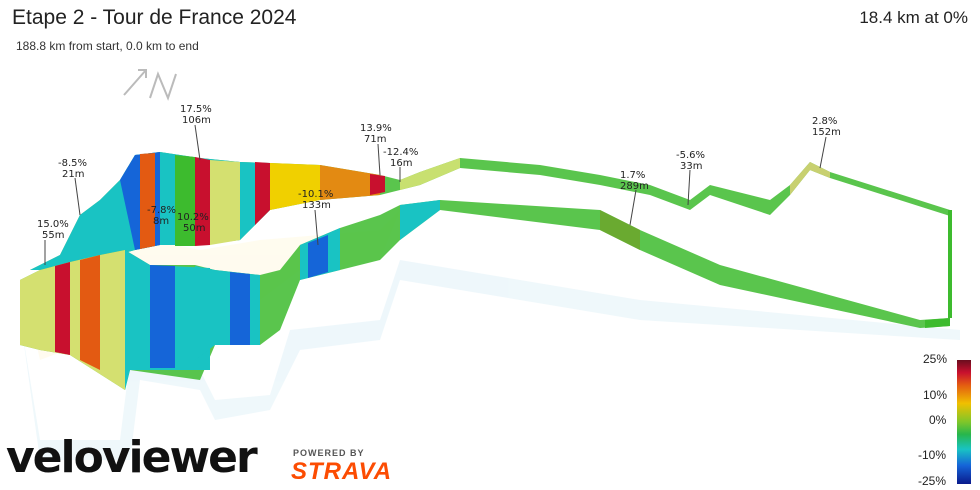 The width and height of the screenshot is (980, 490). I want to click on position-readout: 188.8 km from start, 0.0 km to end, so click(107, 46).